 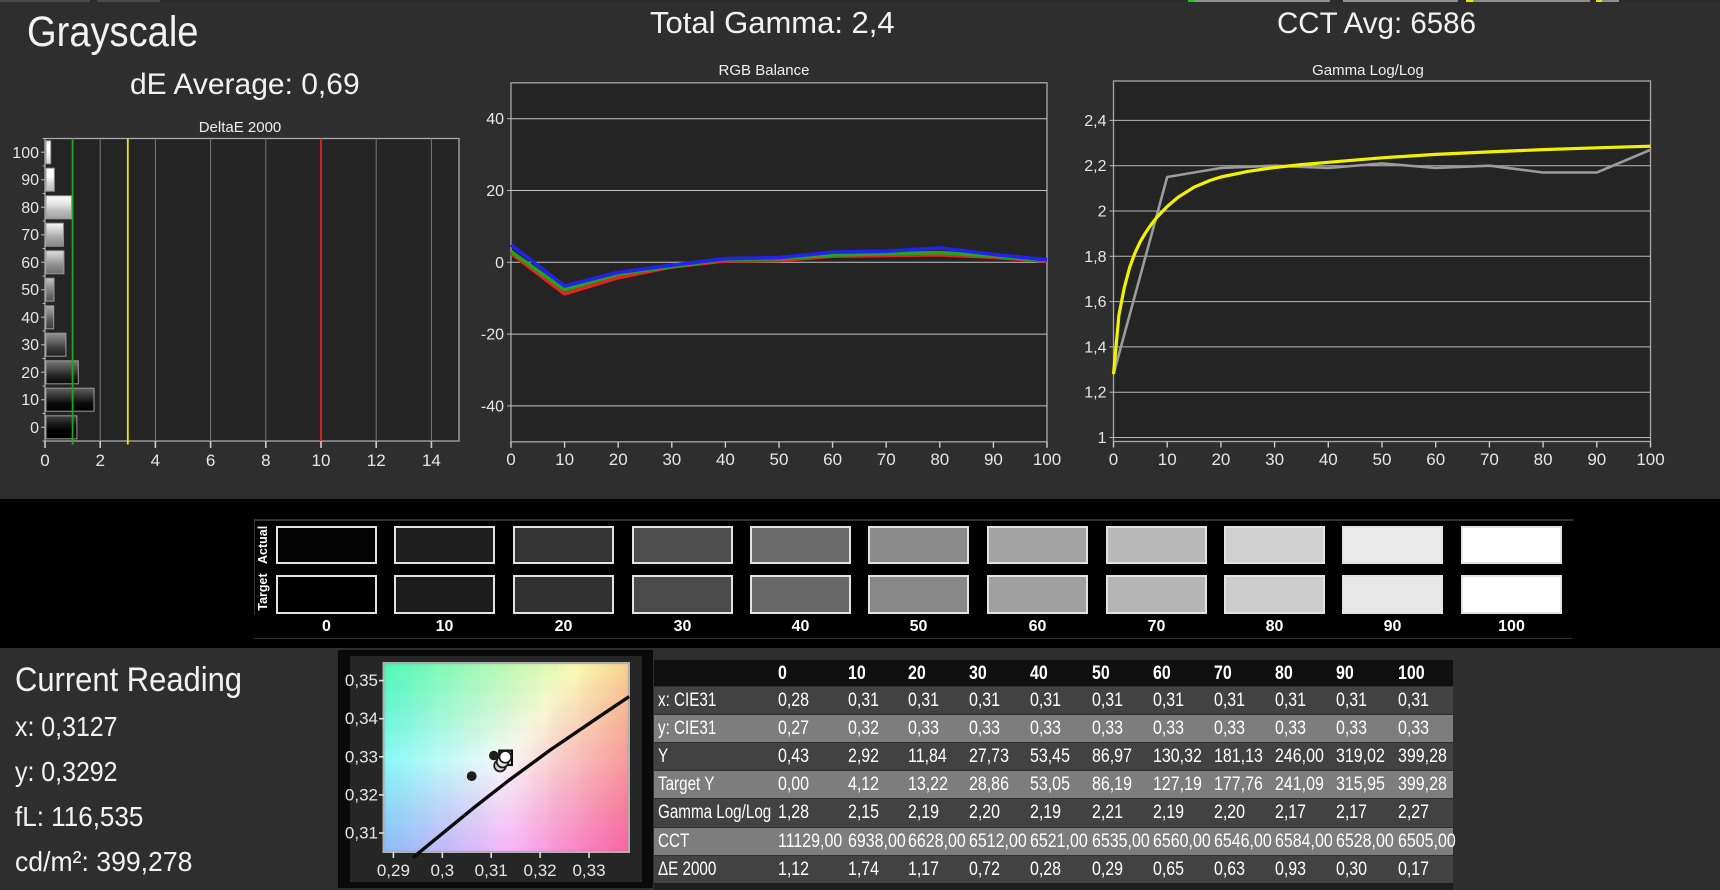 What do you see at coordinates (361, 718) in the screenshot?
I see `svg-text: 0,34` at bounding box center [361, 718].